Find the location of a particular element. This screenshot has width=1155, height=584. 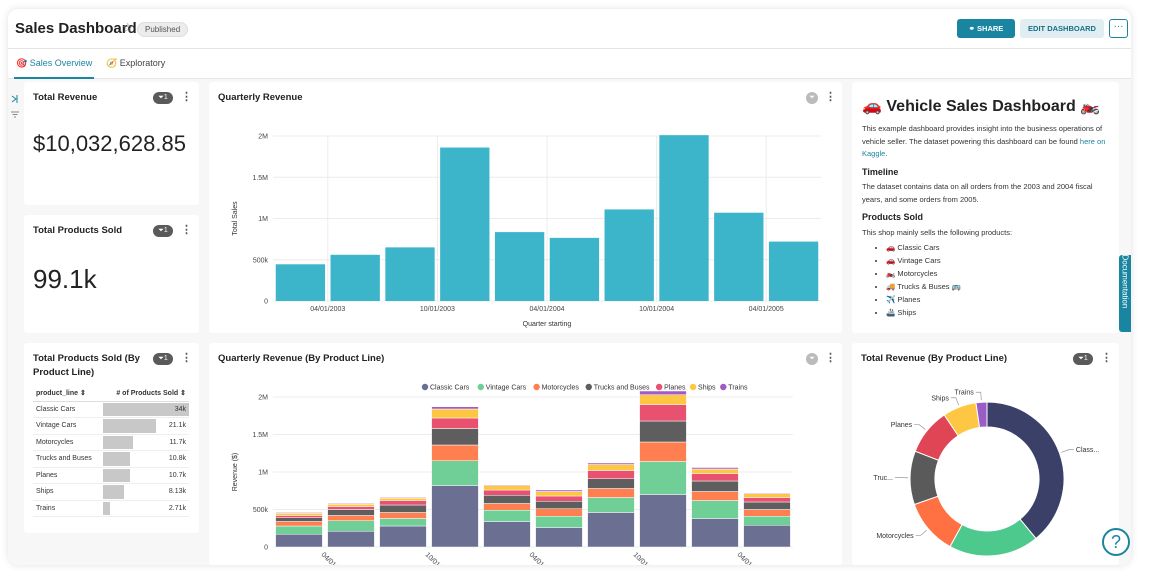

legend-item: Motorcycles is located at coordinates (556, 387).